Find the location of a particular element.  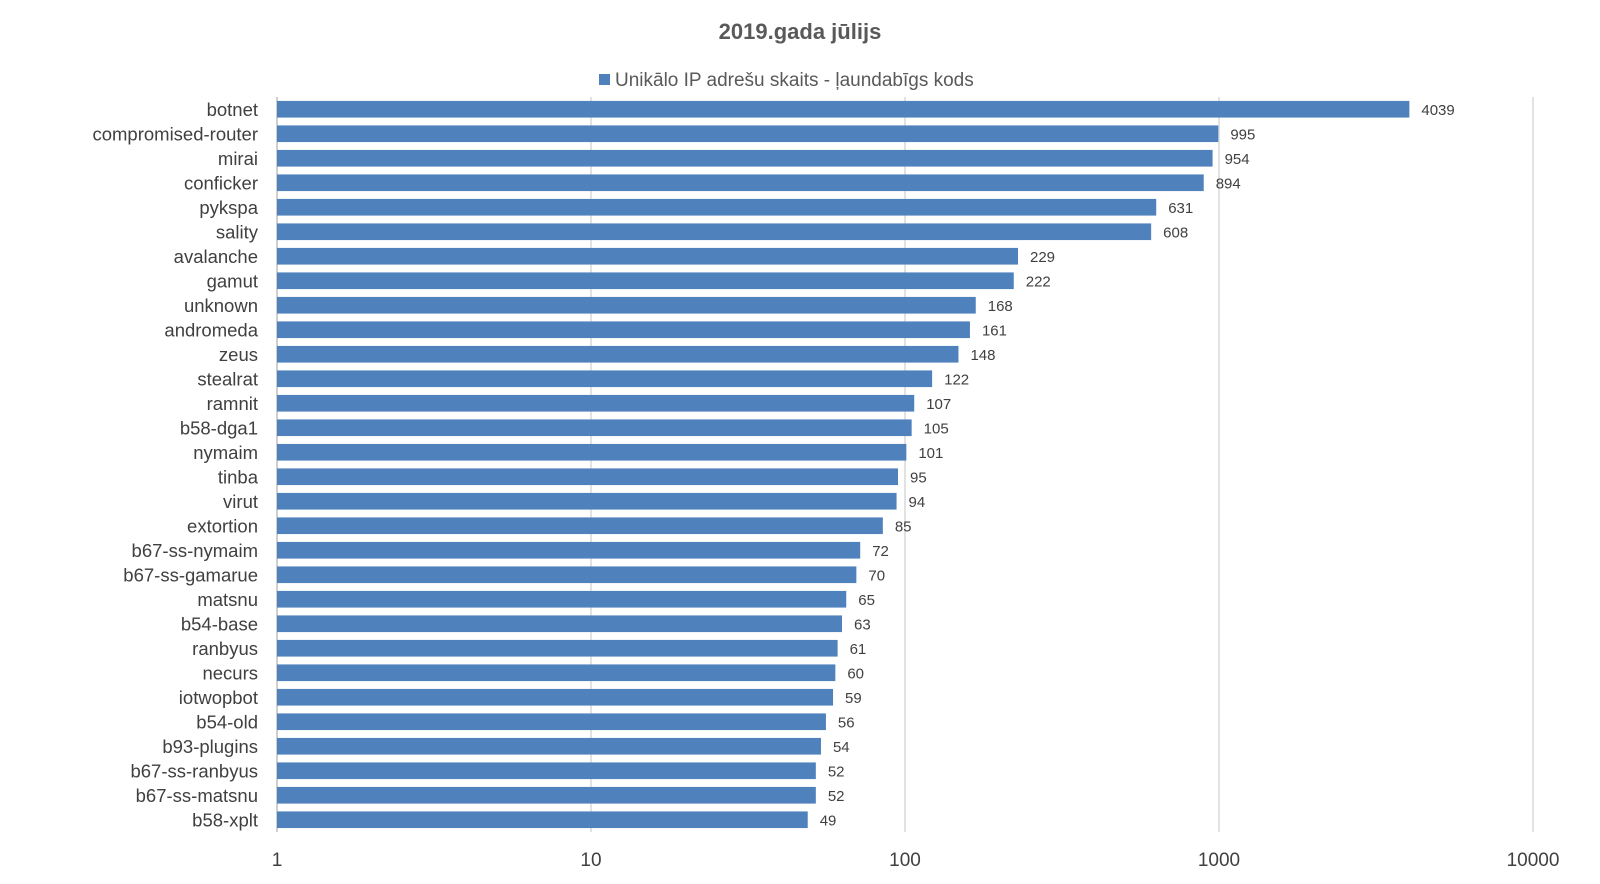

data-label: 63 is located at coordinates (862, 624).